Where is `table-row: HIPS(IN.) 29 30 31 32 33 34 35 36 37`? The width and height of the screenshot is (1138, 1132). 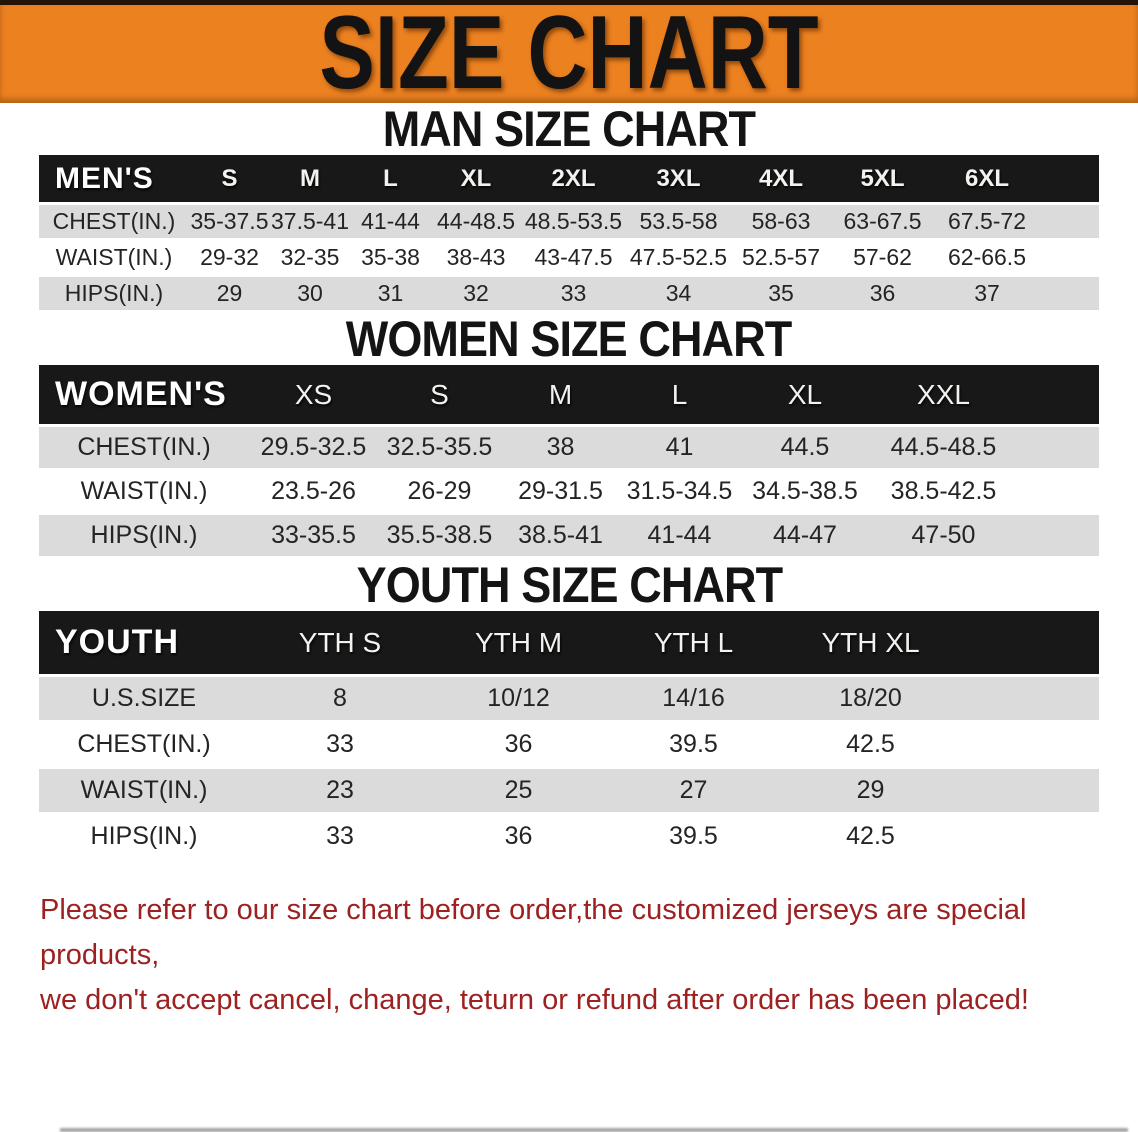 table-row: HIPS(IN.) 29 30 31 32 33 34 35 36 37 is located at coordinates (569, 295).